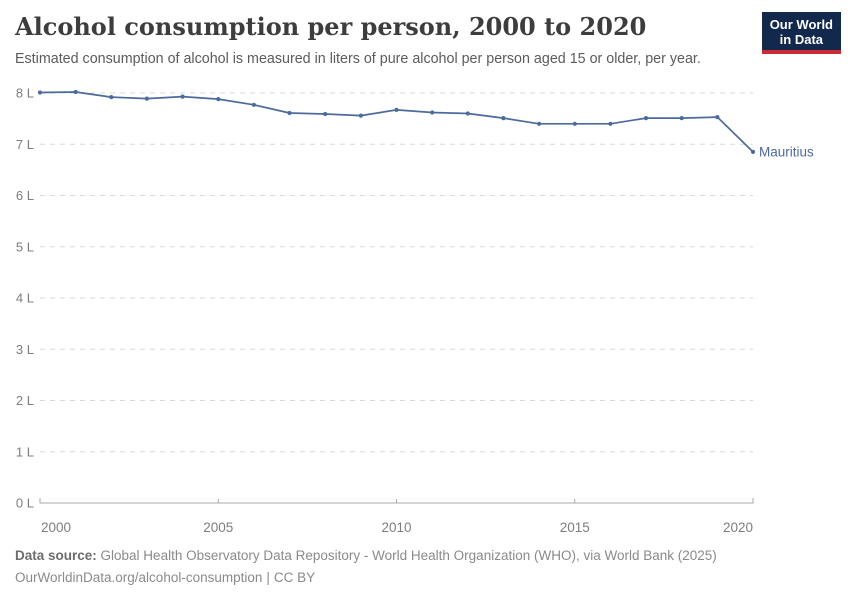 Image resolution: width=850 pixels, height=600 pixels. Describe the element at coordinates (56, 527) in the screenshot. I see `x-axis-label-2000: 2000` at that location.